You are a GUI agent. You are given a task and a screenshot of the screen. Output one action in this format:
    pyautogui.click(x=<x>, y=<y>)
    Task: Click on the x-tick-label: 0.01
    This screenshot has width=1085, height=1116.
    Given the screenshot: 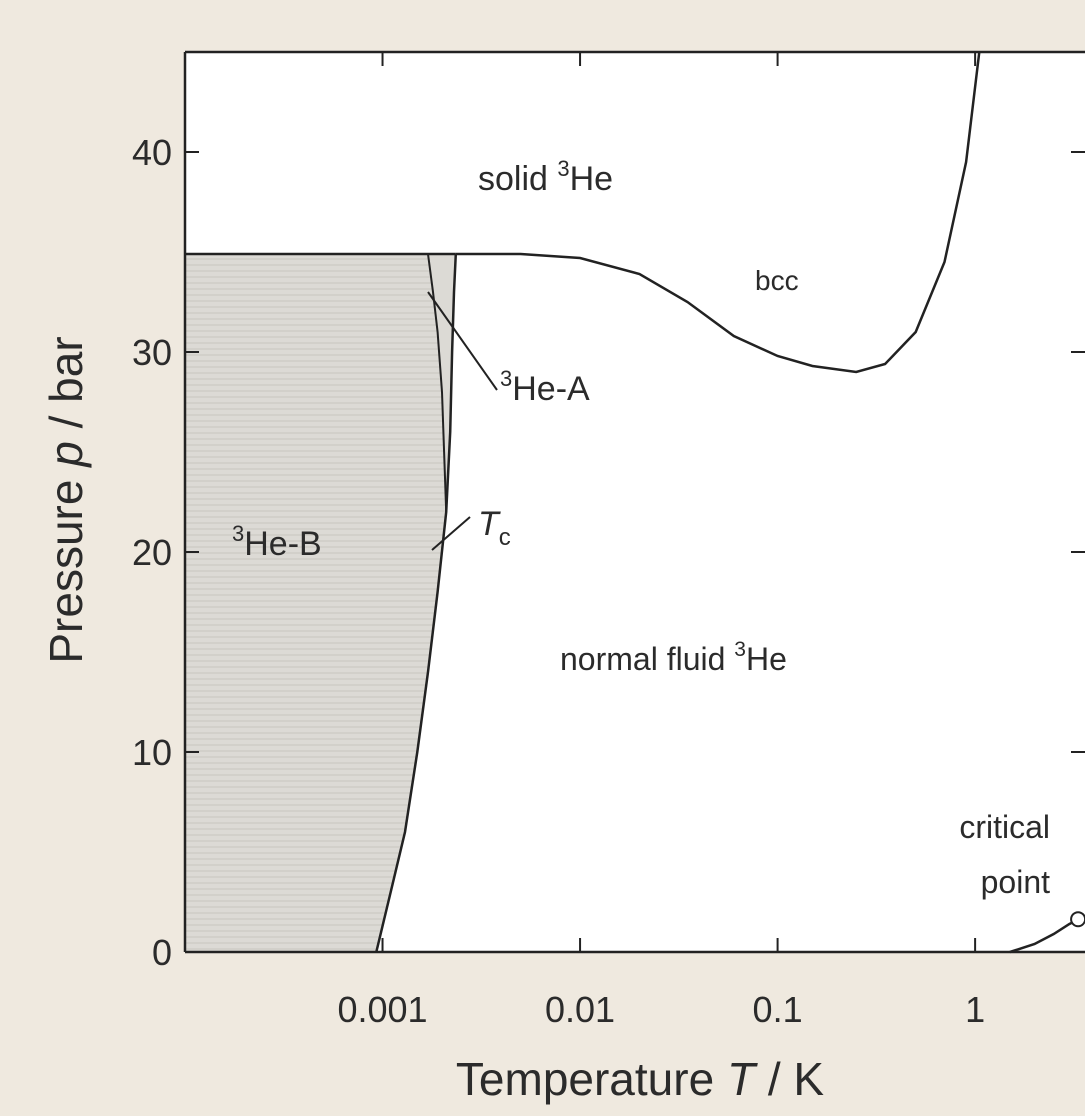 What is the action you would take?
    pyautogui.click(x=580, y=1009)
    